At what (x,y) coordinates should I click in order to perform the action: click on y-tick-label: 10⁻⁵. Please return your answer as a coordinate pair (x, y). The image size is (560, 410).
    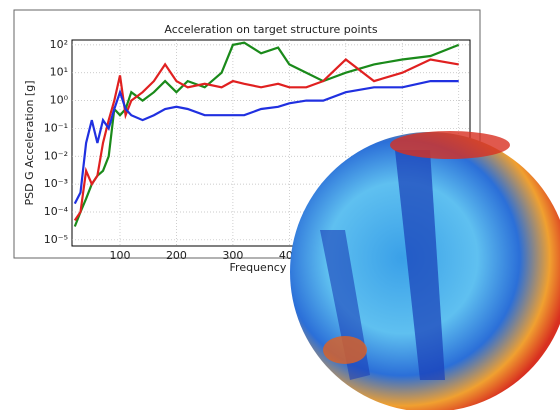
    Looking at the image, I should click on (56, 239).